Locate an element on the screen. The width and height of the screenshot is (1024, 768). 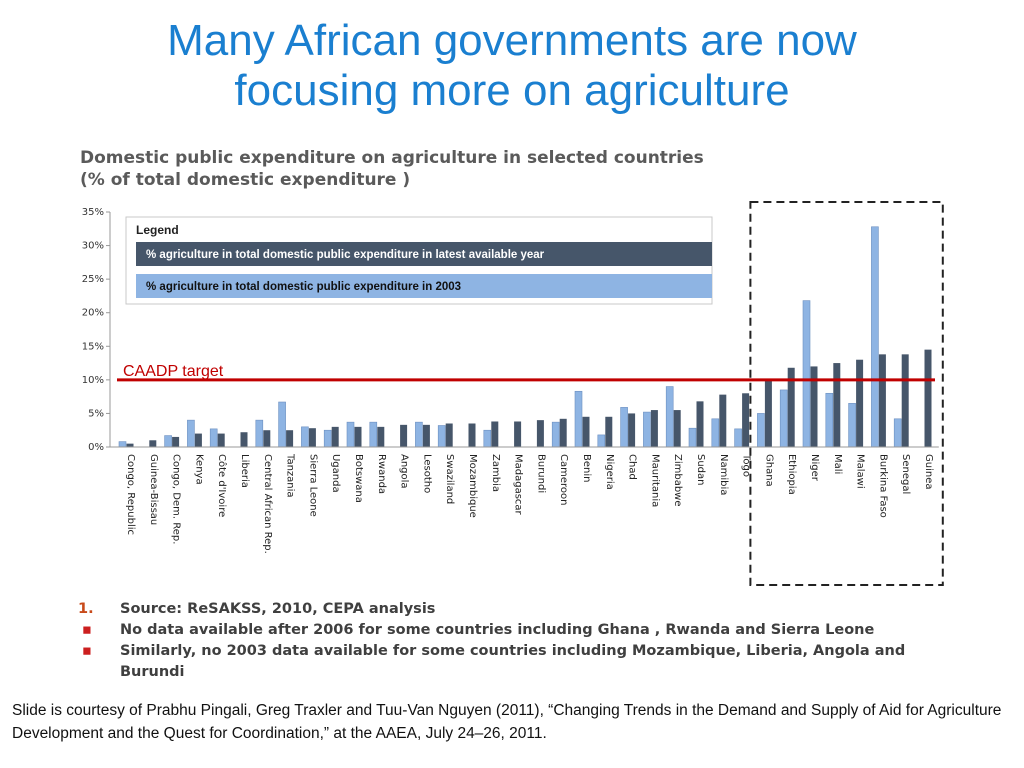
x-tick-label: Botswana is located at coordinates (358, 478).